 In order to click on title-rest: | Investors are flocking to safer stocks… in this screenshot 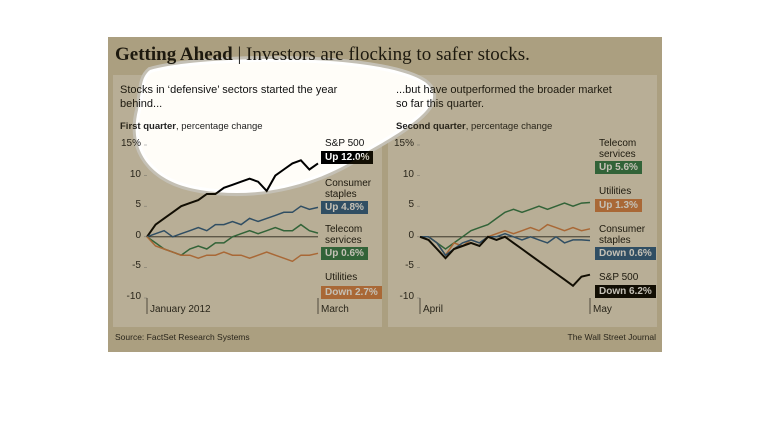, I will do `click(383, 54)`.